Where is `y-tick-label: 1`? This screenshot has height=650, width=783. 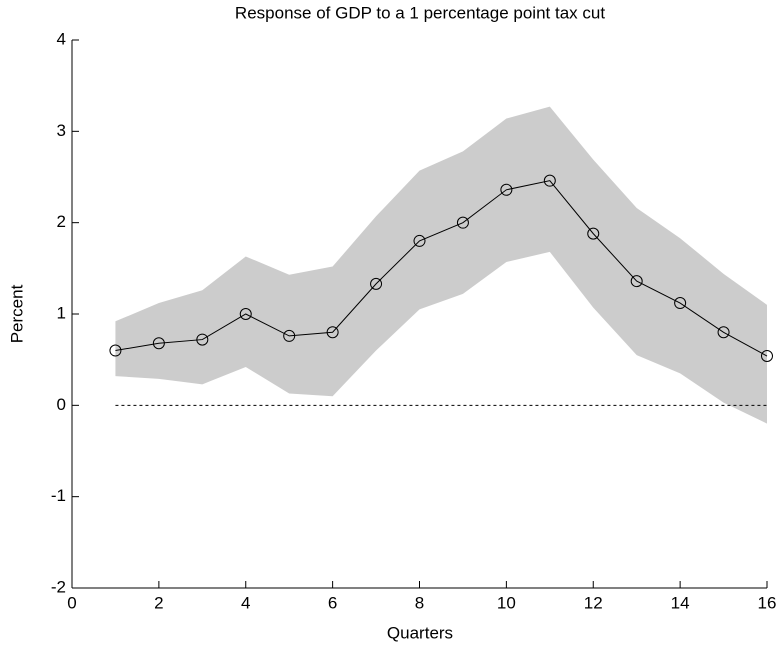 y-tick-label: 1 is located at coordinates (61, 312).